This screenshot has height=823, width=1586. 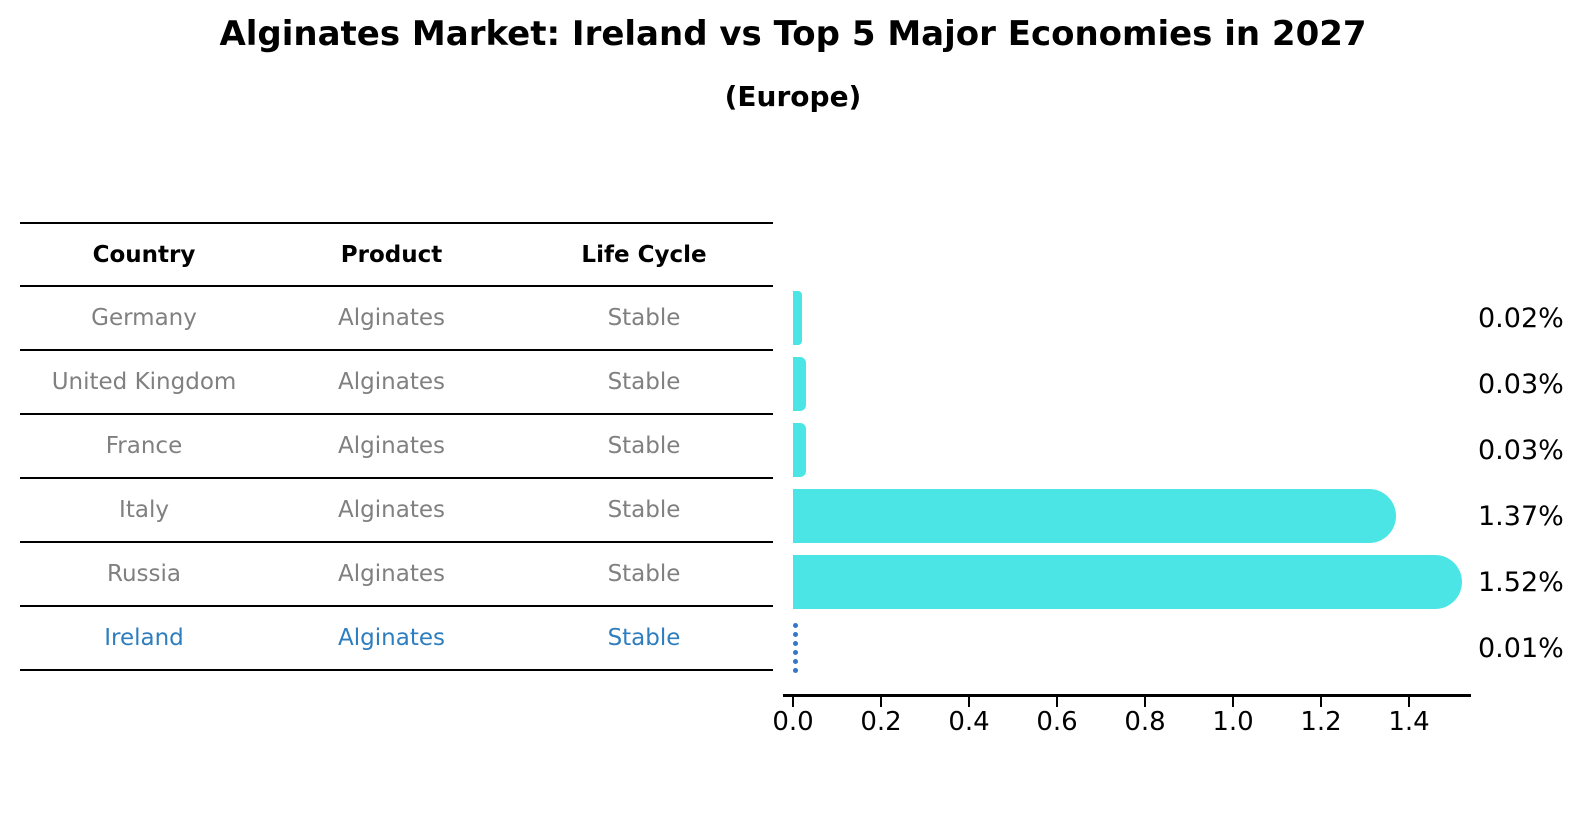 What do you see at coordinates (144, 510) in the screenshot?
I see `country-cell: Italy` at bounding box center [144, 510].